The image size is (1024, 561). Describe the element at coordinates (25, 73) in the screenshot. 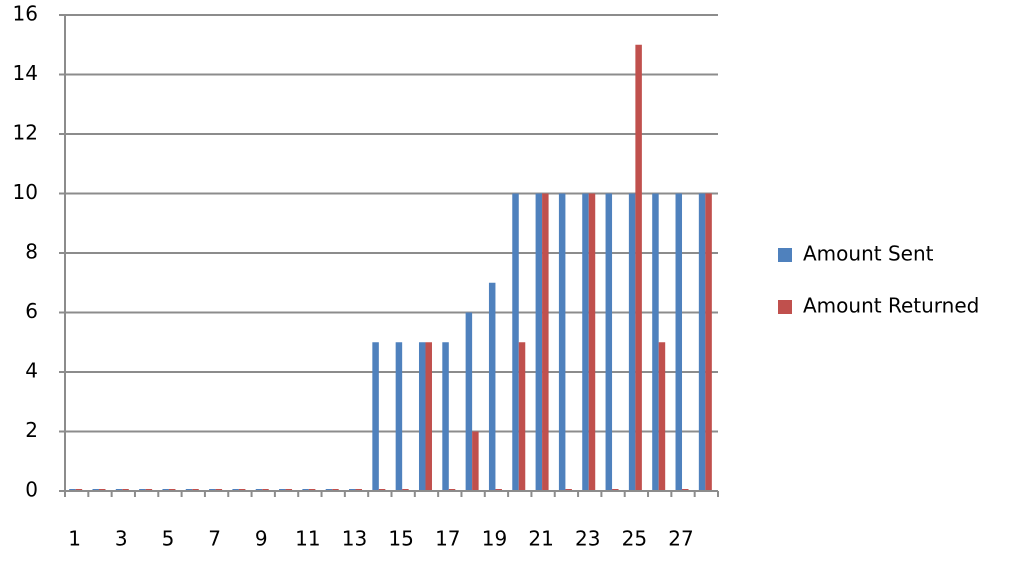

I see `y-tick-label: 14` at that location.